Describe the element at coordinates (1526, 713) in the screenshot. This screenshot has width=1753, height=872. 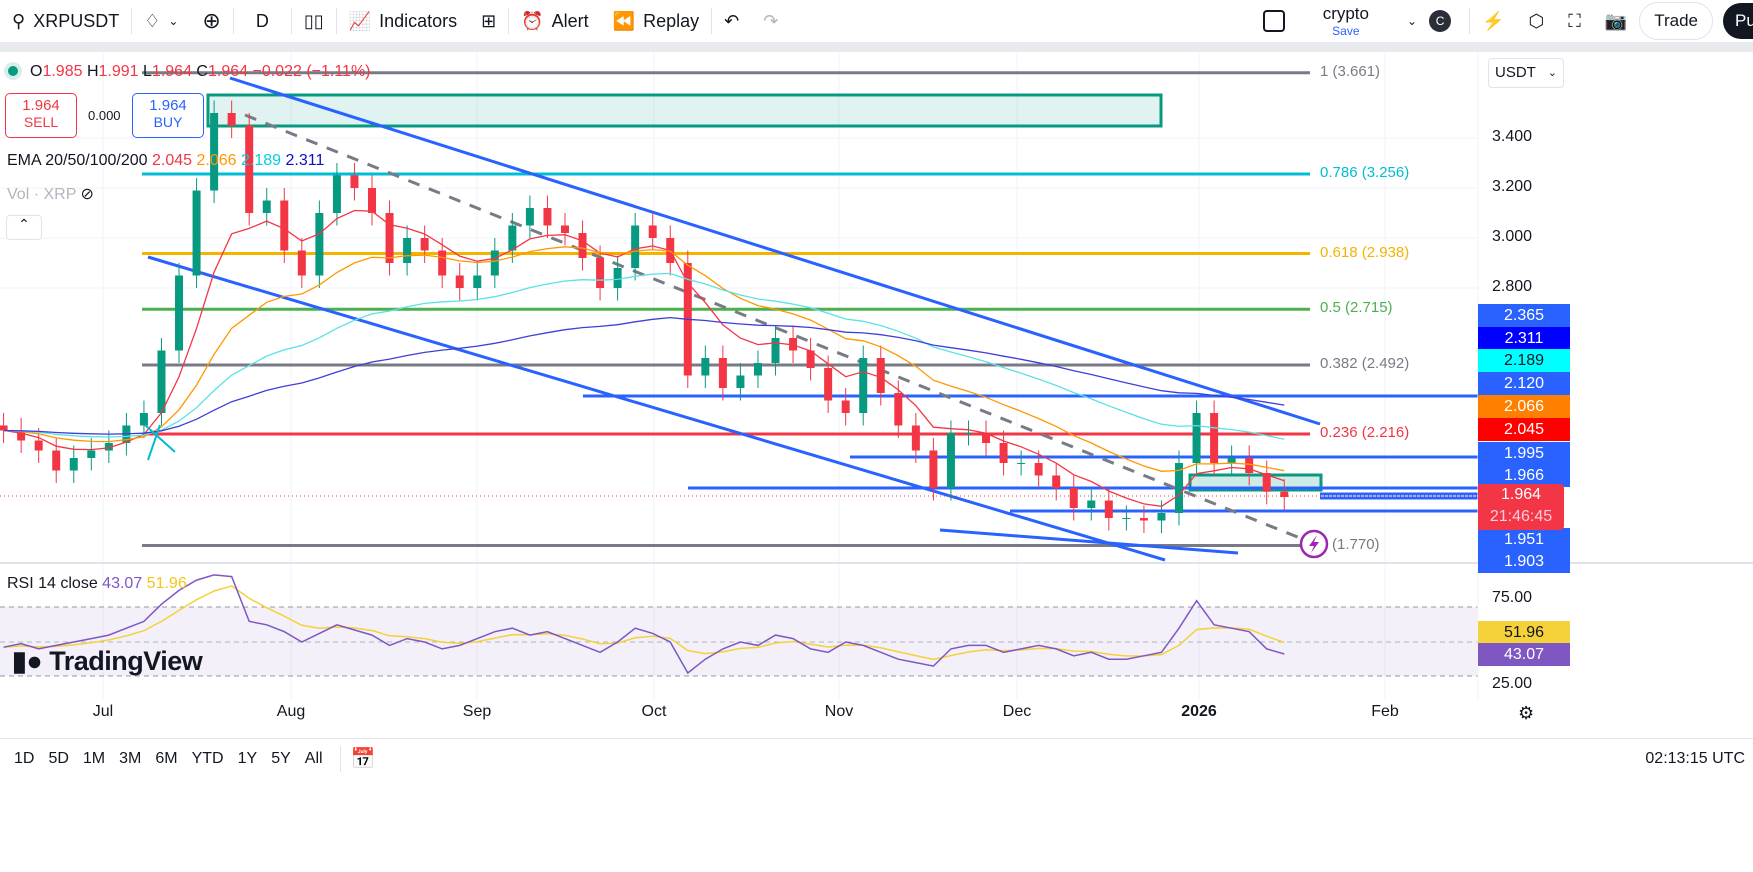
I see `time-axis-settings-icon: ⚙` at that location.